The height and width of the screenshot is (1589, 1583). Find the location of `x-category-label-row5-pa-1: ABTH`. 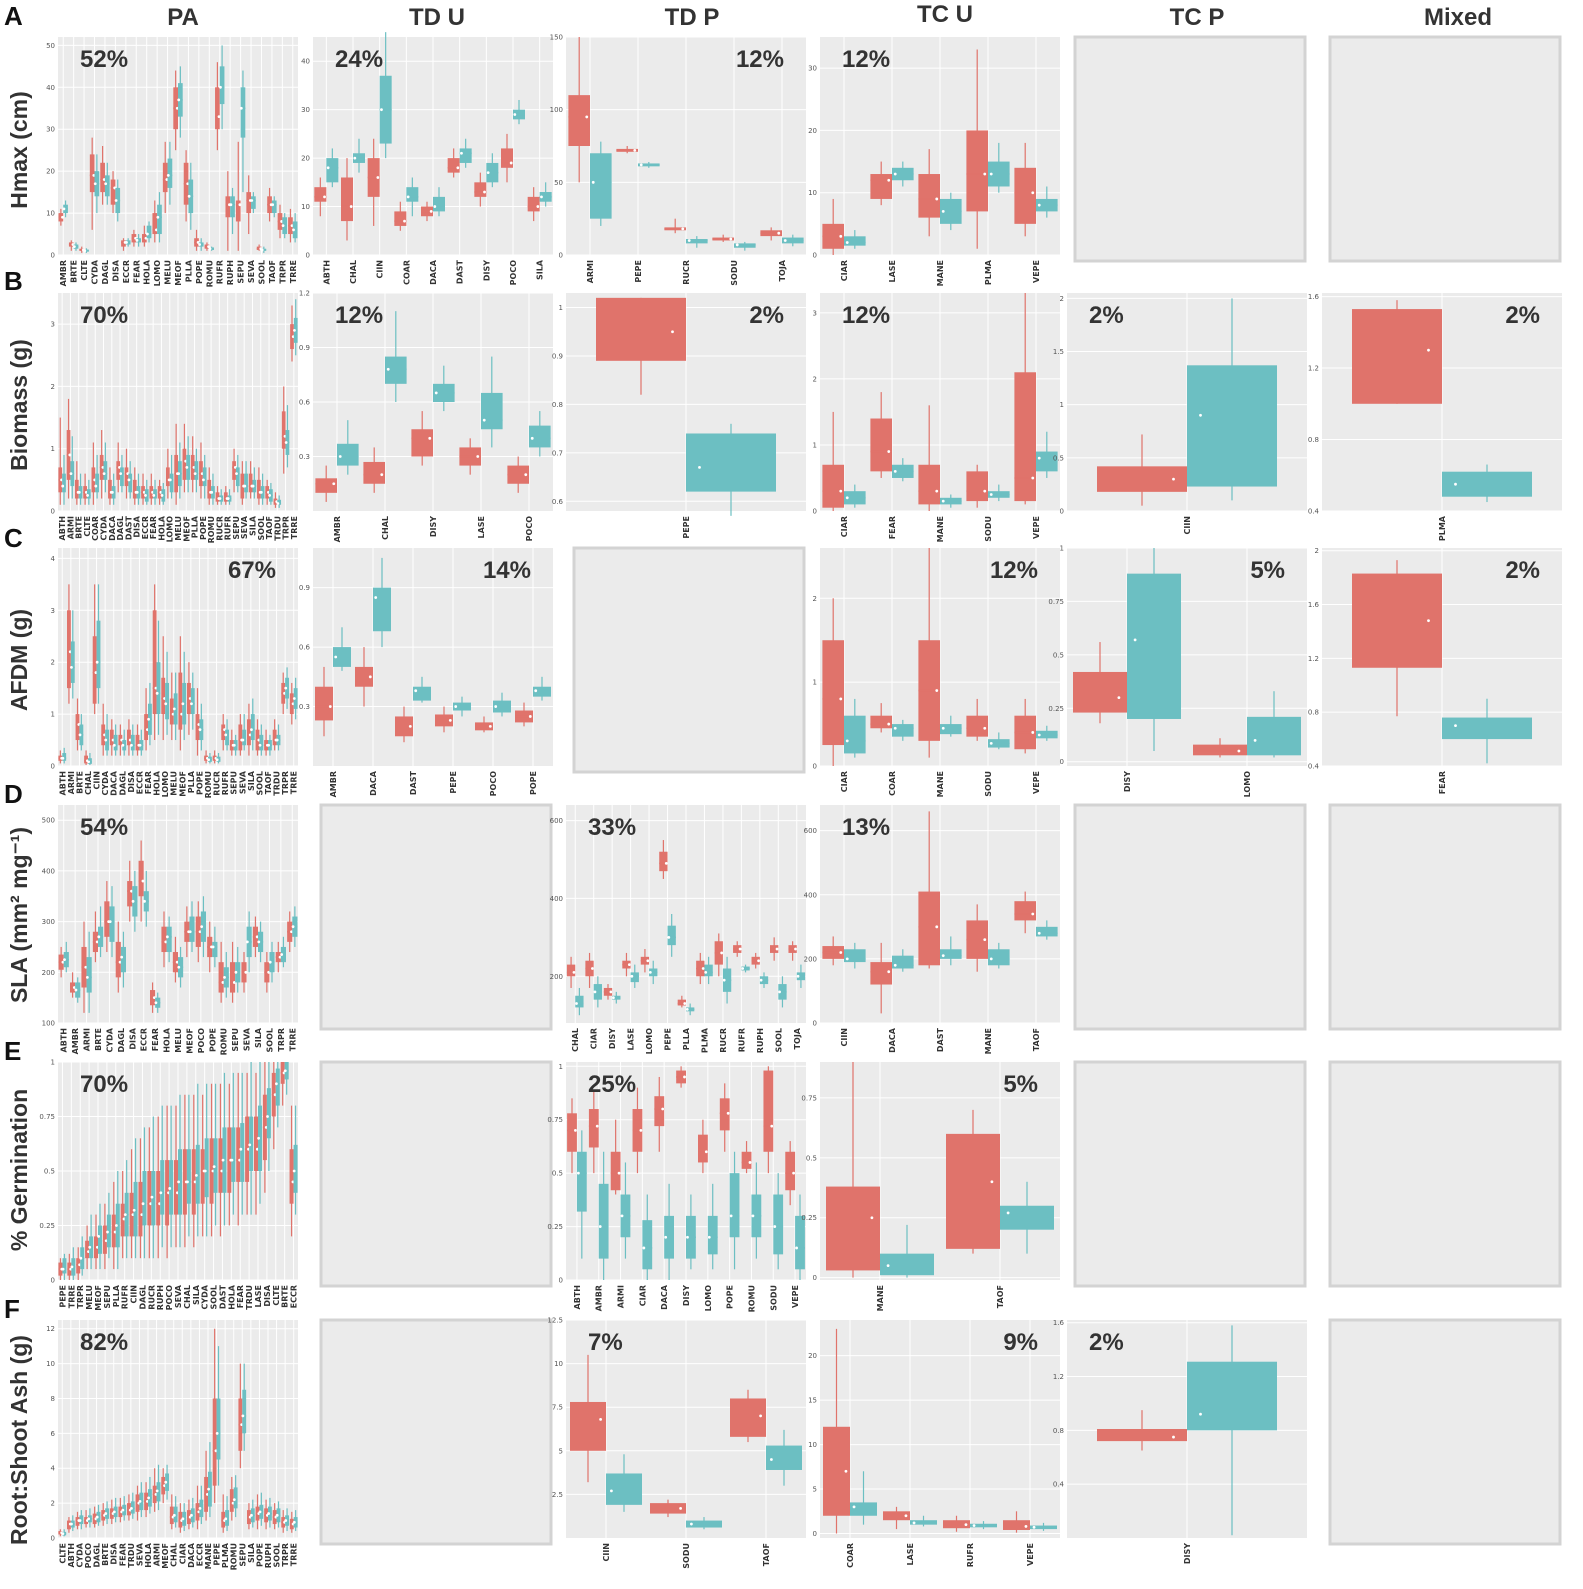

x-category-label-row5-pa-1: ABTH is located at coordinates (71, 1555).